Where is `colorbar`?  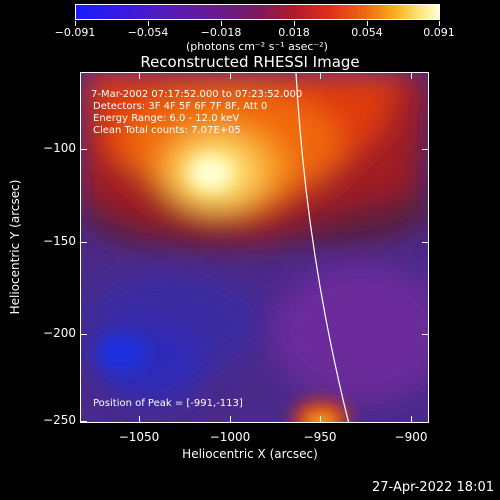 colorbar is located at coordinates (257, 12).